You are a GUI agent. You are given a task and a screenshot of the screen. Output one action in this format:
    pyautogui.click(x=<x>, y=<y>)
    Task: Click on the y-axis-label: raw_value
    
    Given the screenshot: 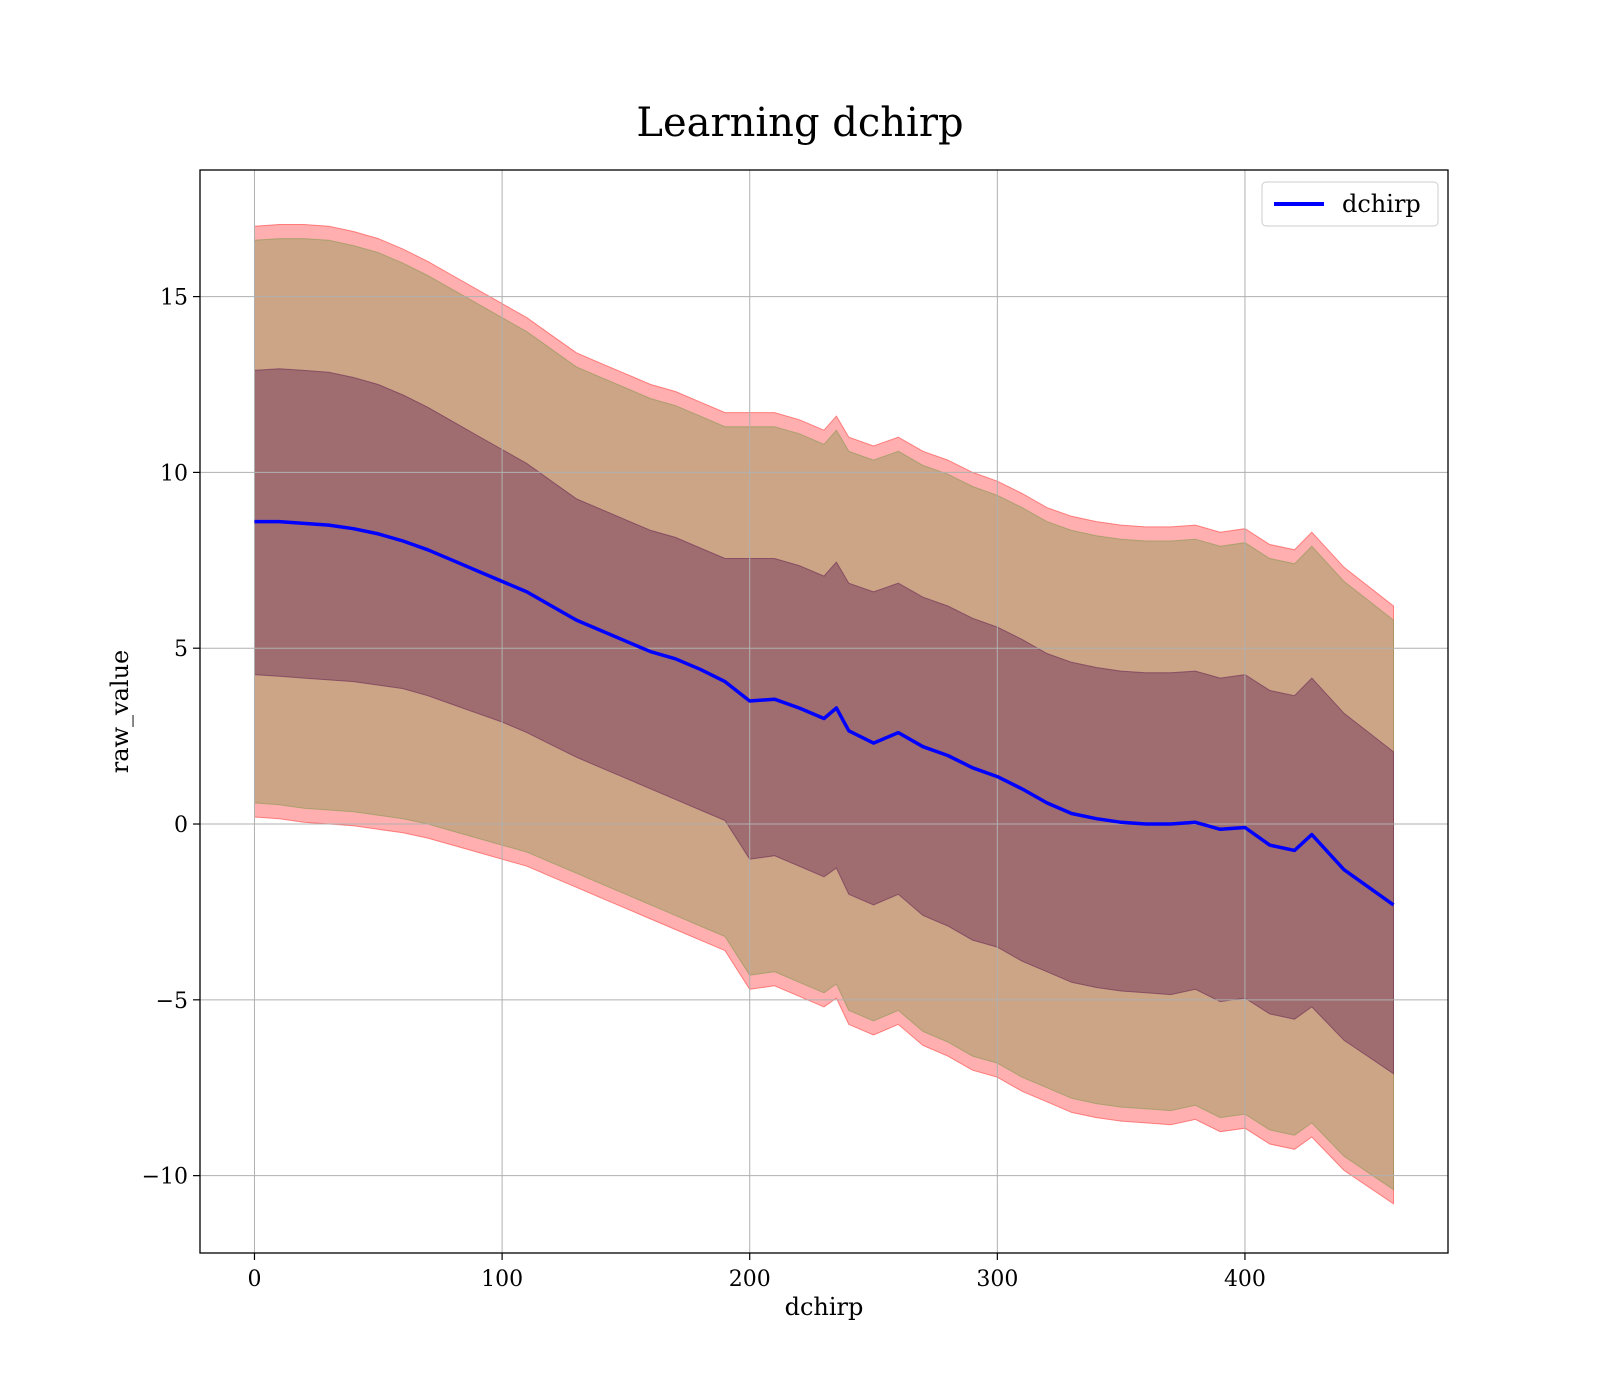 What is the action you would take?
    pyautogui.click(x=120, y=712)
    